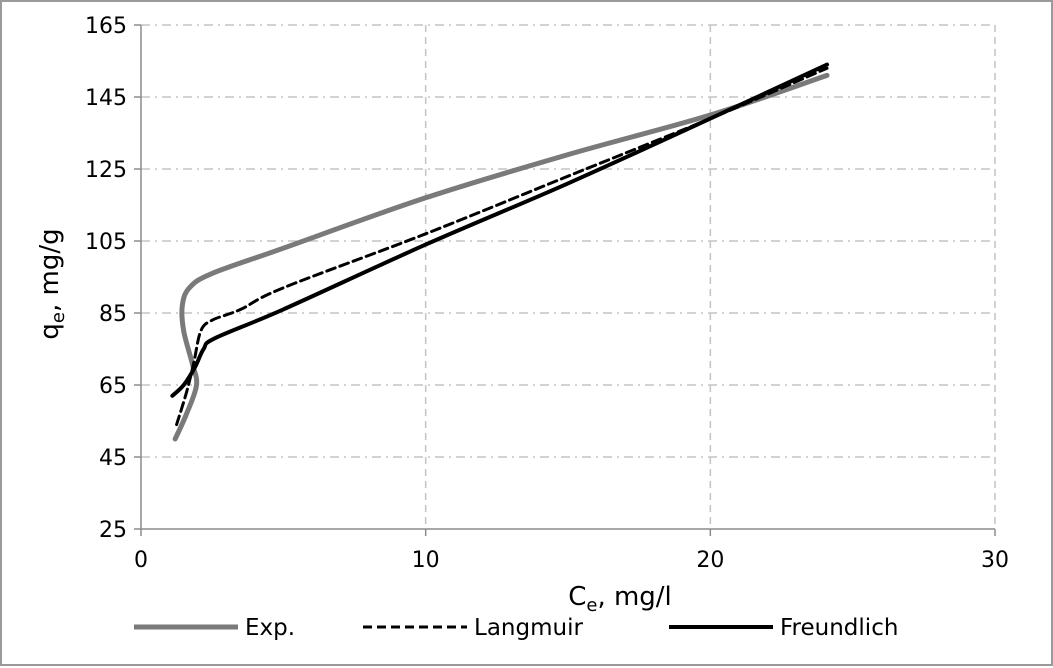 The height and width of the screenshot is (668, 1053). Describe the element at coordinates (270, 628) in the screenshot. I see `legend-label-exp: Exp.` at that location.